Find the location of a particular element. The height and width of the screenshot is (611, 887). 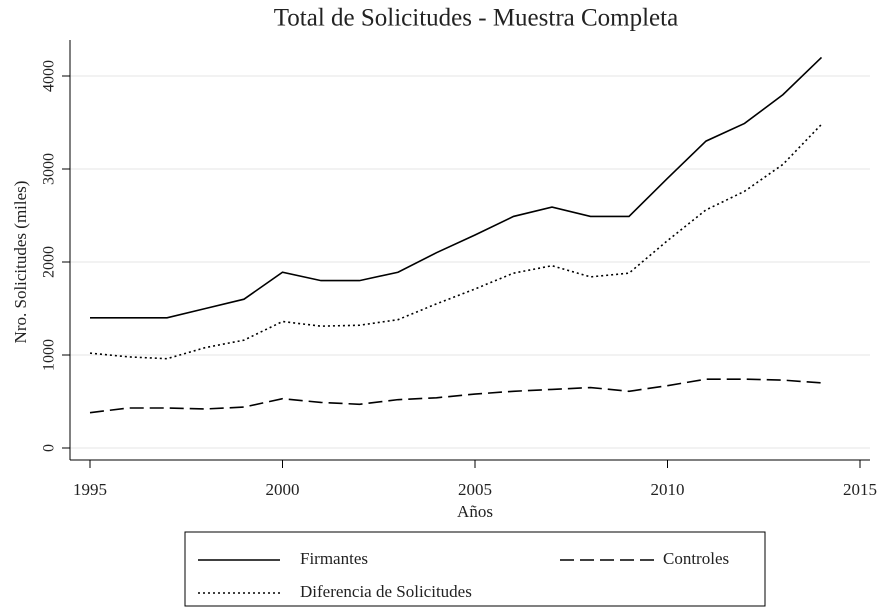

legend-box is located at coordinates (475, 569).